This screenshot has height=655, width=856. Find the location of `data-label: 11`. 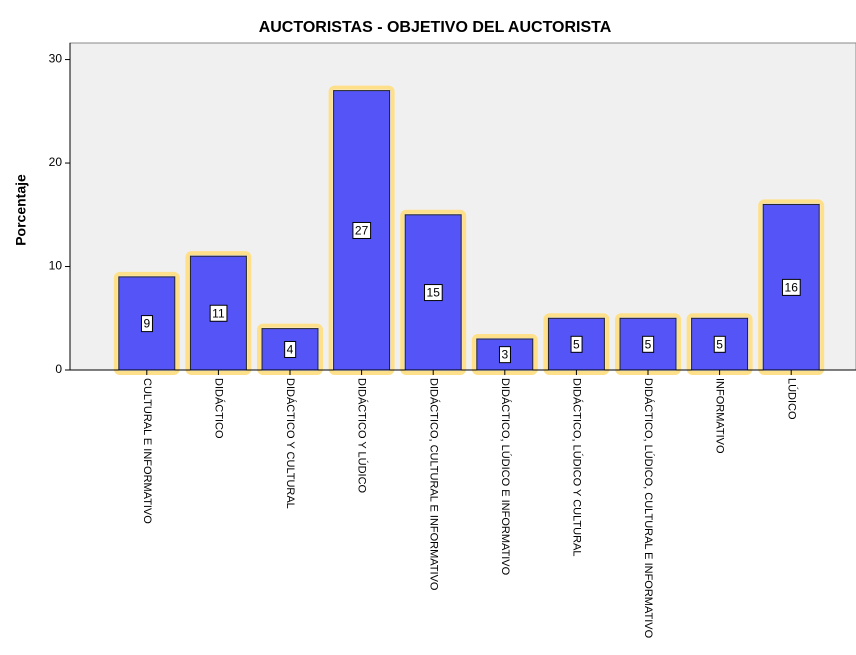

data-label: 11 is located at coordinates (218, 313).